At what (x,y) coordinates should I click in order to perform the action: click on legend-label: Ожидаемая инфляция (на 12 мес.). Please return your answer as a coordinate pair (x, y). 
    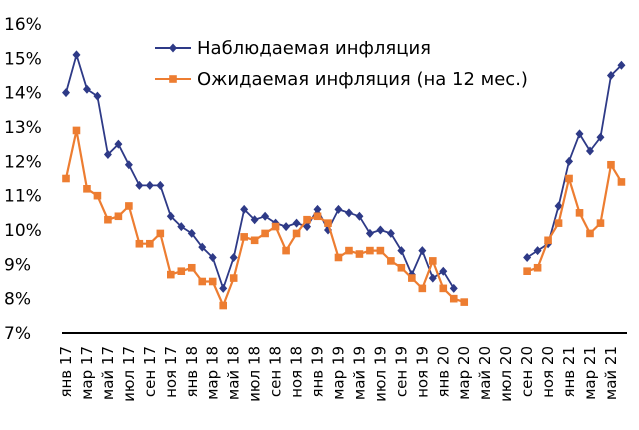
    Looking at the image, I should click on (362, 79).